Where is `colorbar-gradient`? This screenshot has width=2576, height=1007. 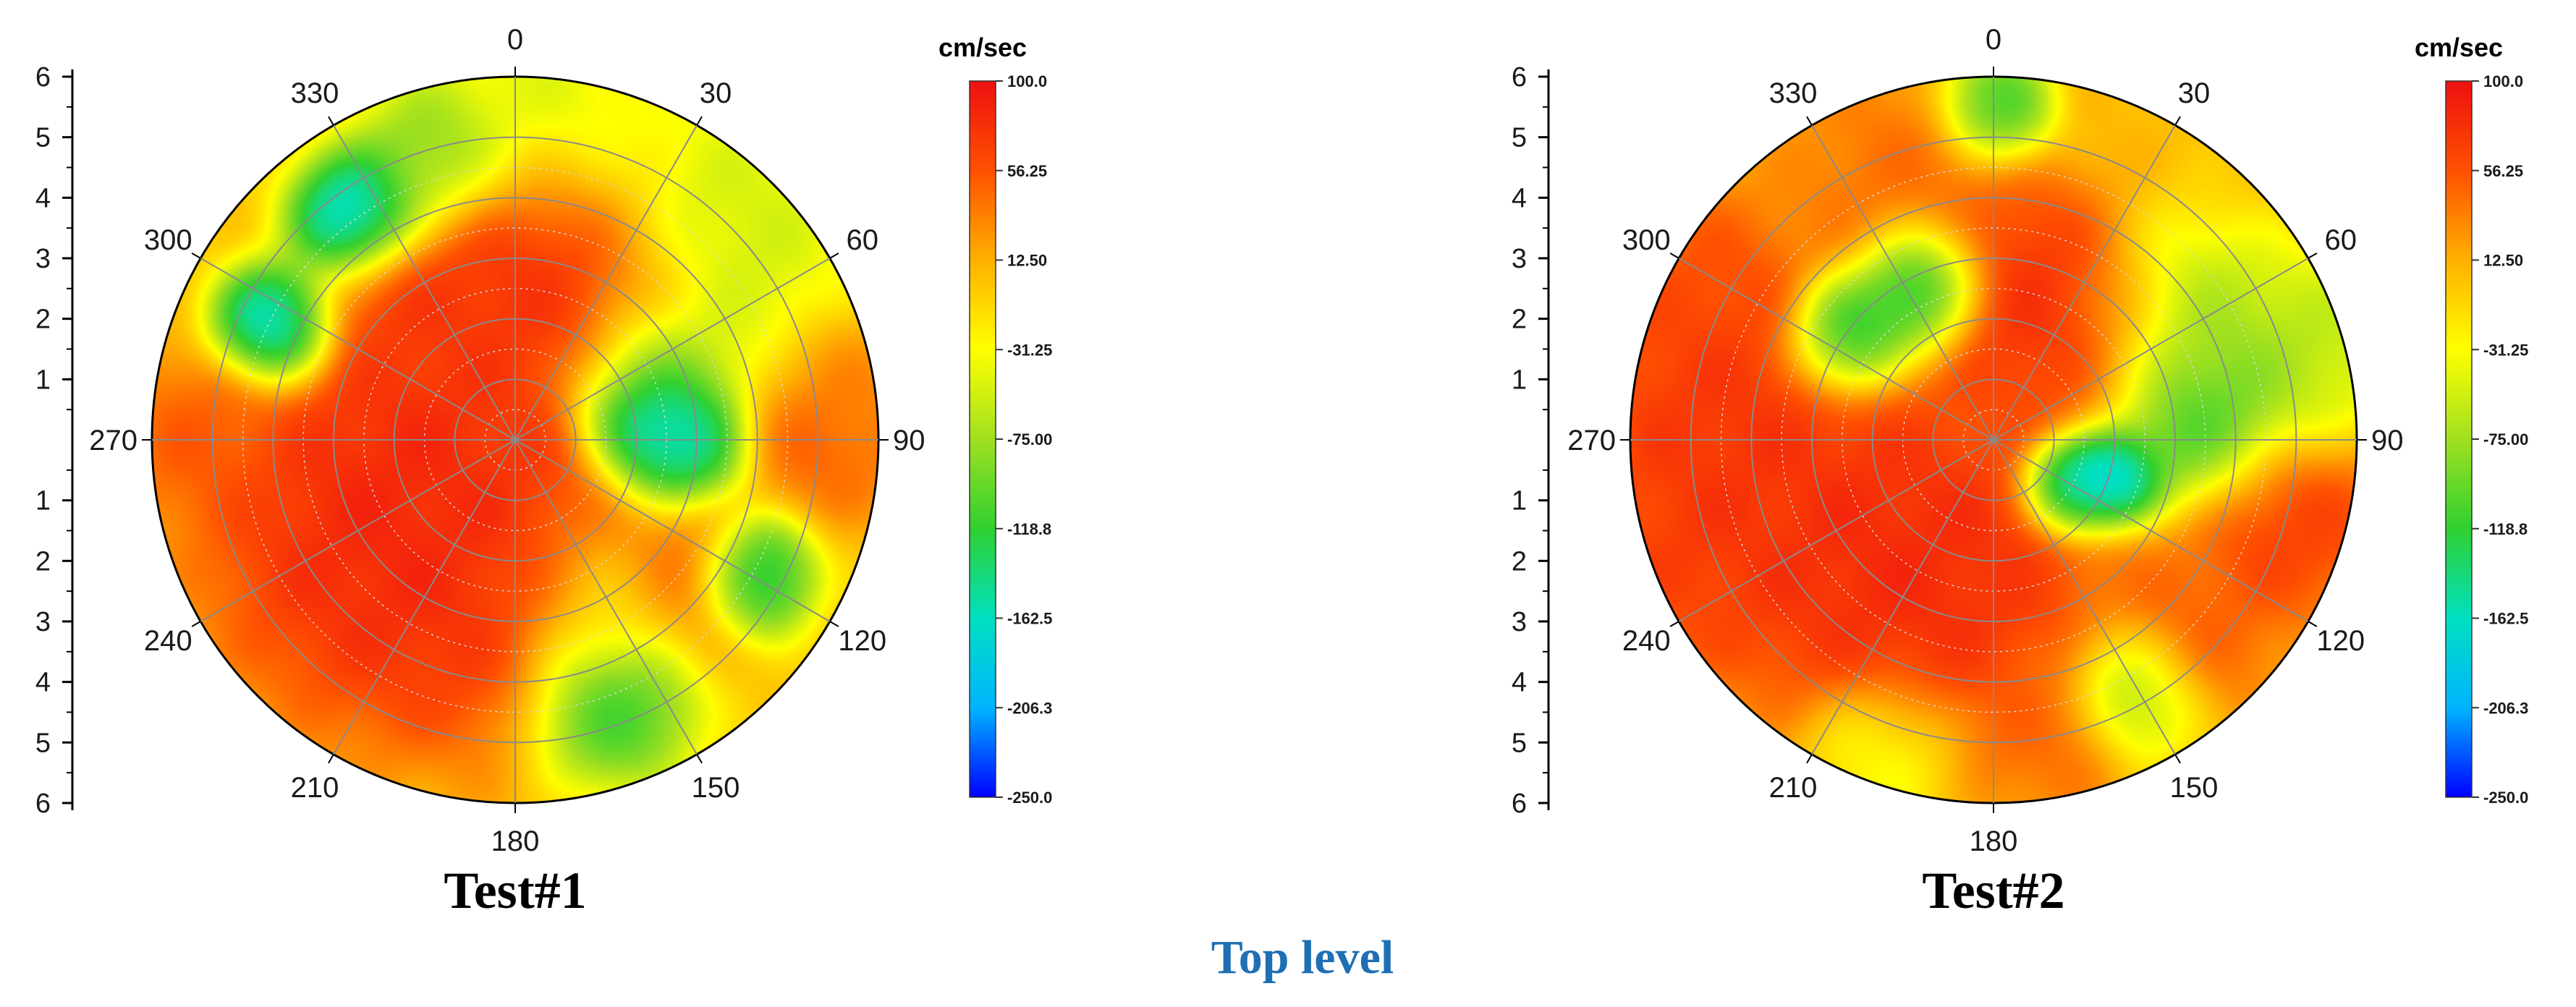 colorbar-gradient is located at coordinates (2459, 439).